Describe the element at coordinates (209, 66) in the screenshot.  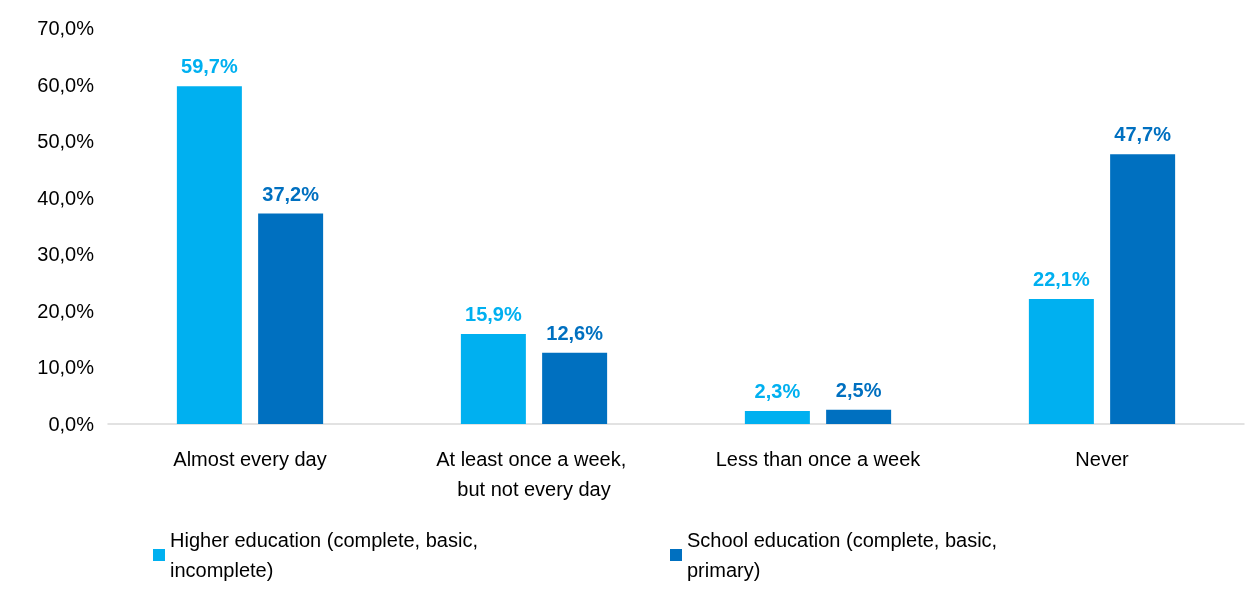
I see `data-label: 59,7%` at that location.